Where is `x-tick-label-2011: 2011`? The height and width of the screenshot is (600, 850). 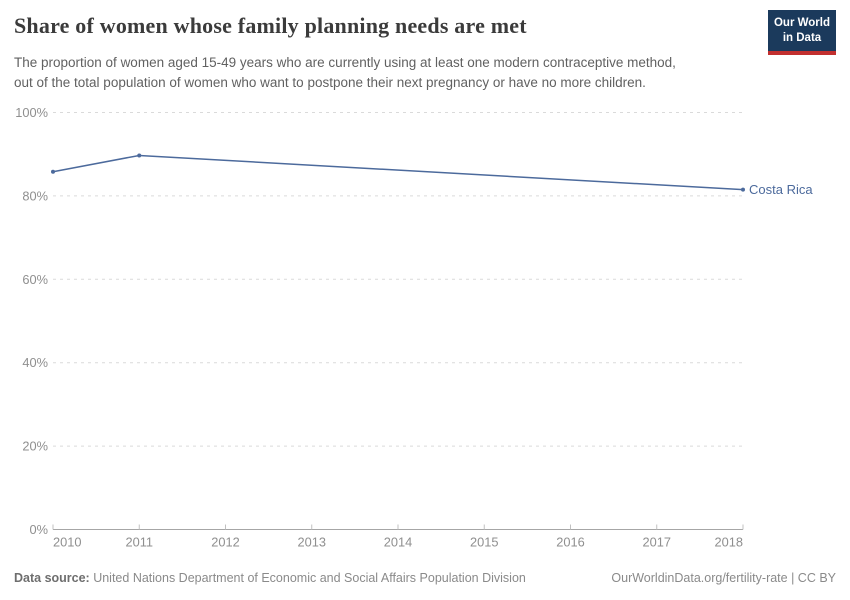
x-tick-label-2011: 2011 is located at coordinates (139, 542).